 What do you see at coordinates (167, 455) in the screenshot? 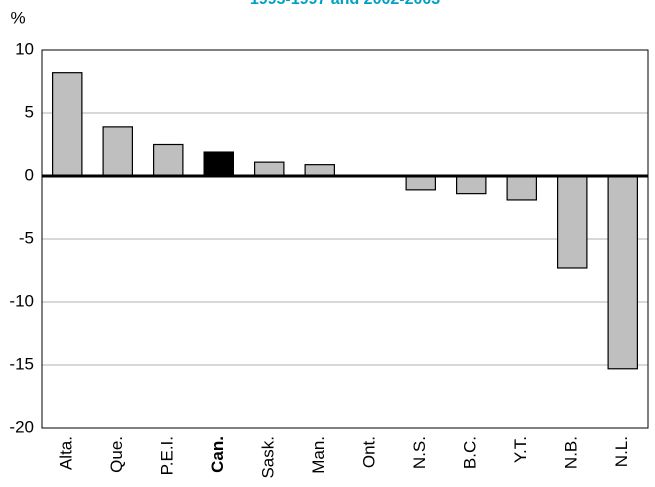
I see `x-tick-label: P.E.I.` at bounding box center [167, 455].